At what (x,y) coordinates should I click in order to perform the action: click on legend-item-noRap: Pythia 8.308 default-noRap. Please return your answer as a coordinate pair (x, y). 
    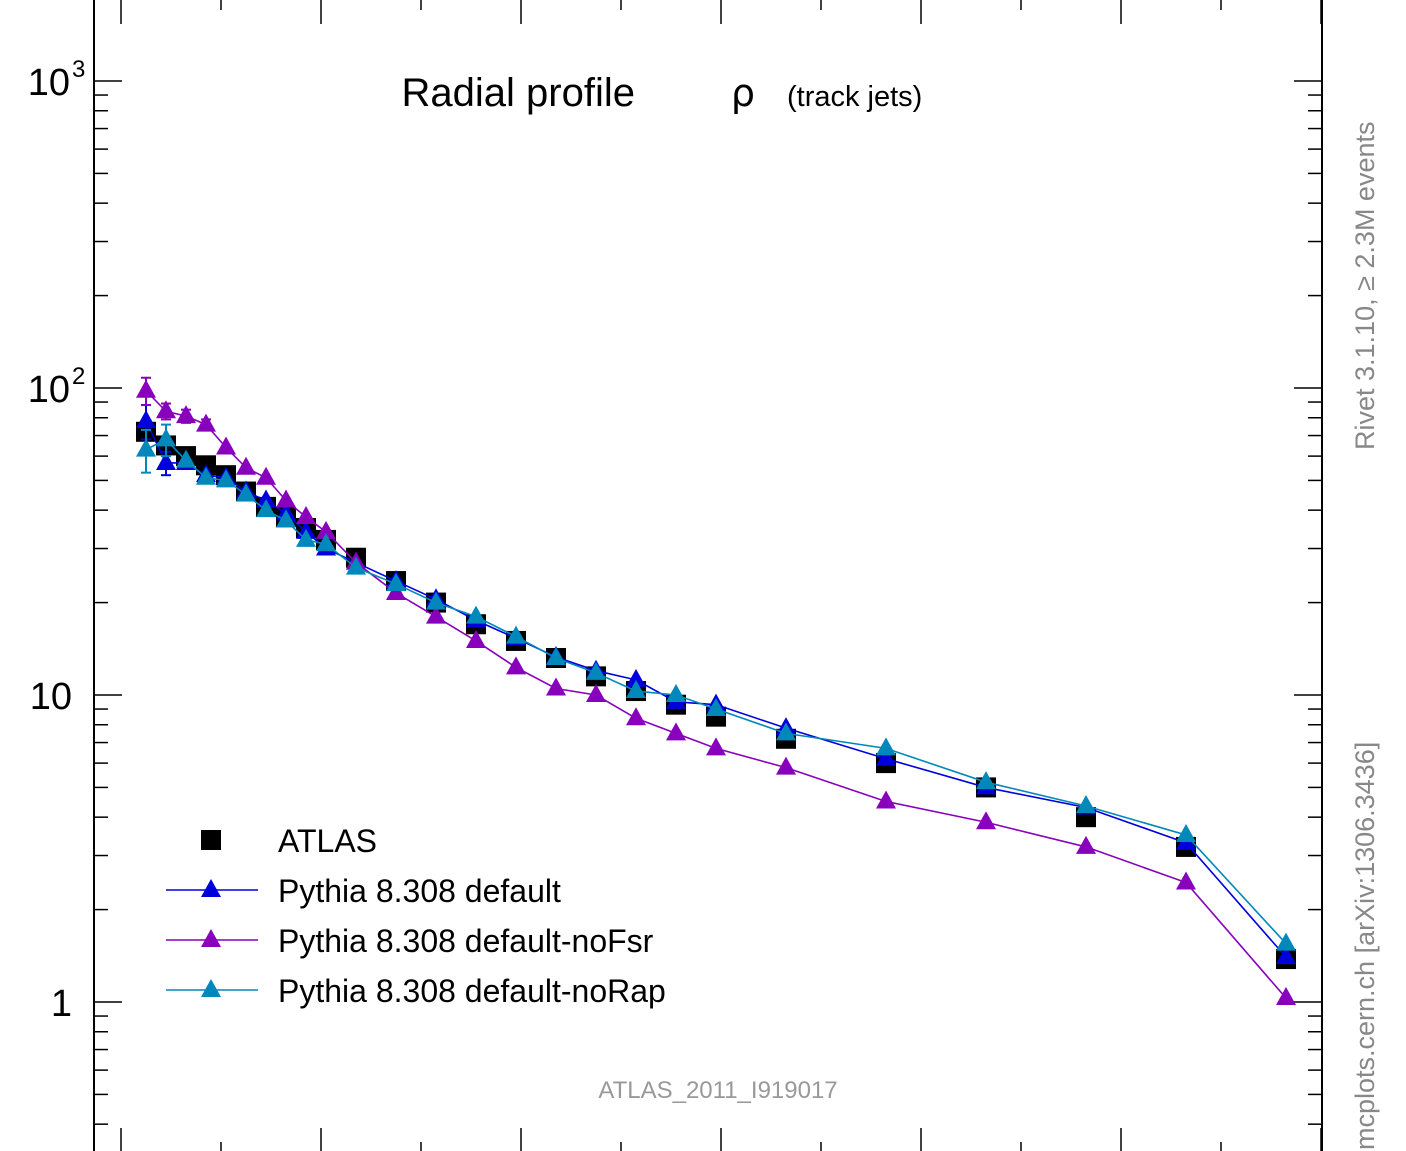
    Looking at the image, I should click on (416, 991).